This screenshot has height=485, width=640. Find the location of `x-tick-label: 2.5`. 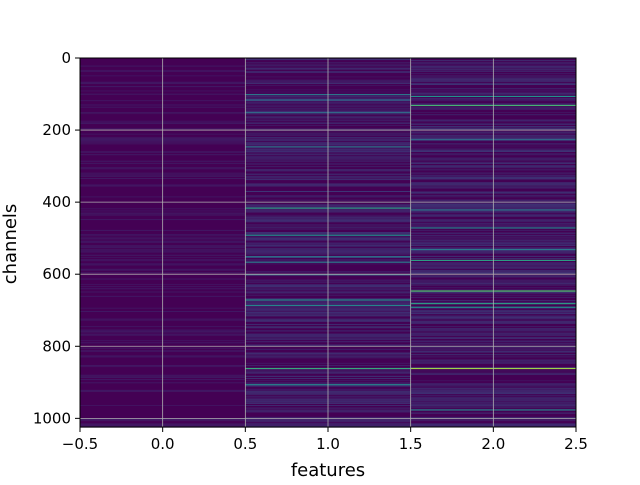

x-tick-label: 2.5 is located at coordinates (576, 444).